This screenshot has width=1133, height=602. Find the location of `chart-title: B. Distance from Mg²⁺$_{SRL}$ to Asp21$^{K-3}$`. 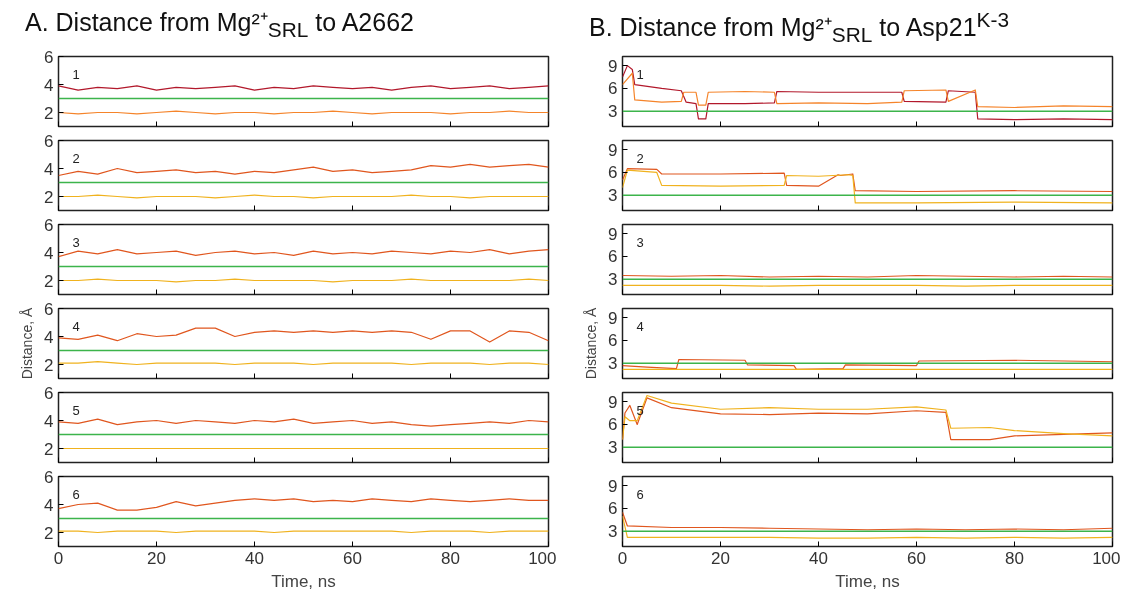

chart-title: B. Distance from Mg²⁺$_{SRL}$ to Asp21$^{K-3}$ is located at coordinates (799, 28).